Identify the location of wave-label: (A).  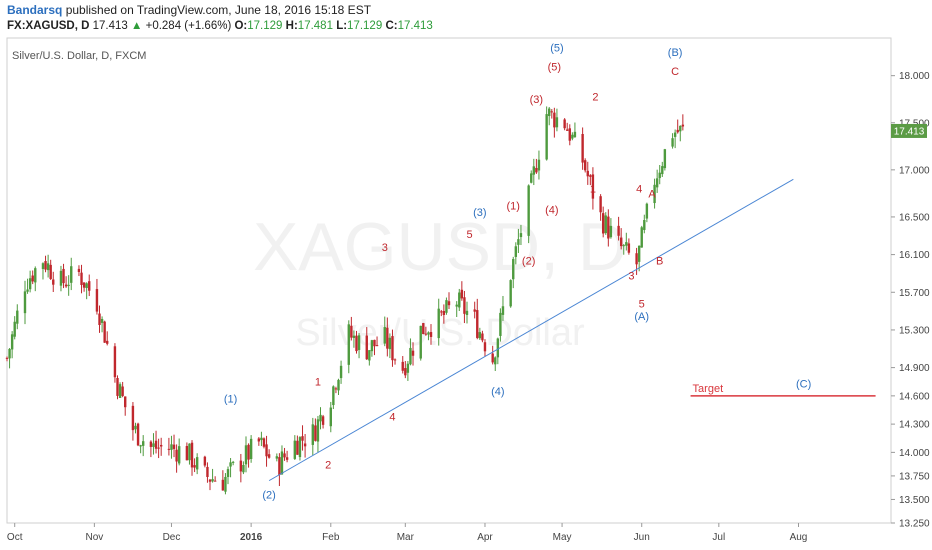
(641, 317).